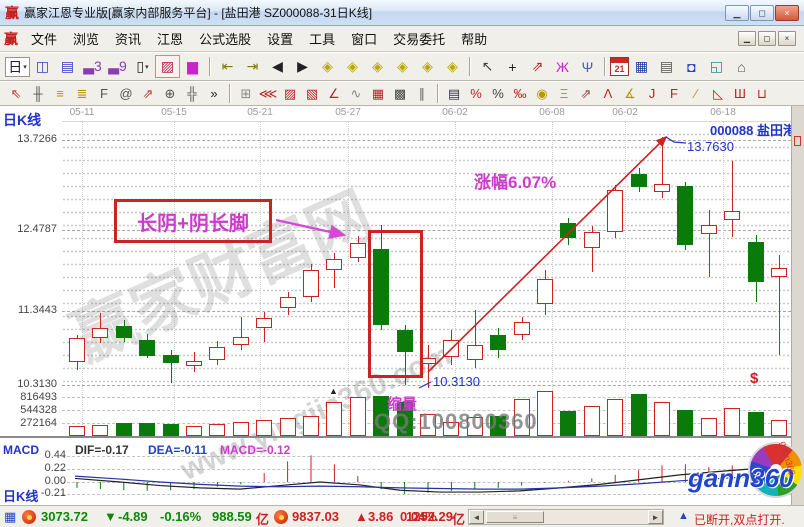  What do you see at coordinates (402, 66) in the screenshot?
I see `zoom-in-icon: ◈` at bounding box center [402, 66].